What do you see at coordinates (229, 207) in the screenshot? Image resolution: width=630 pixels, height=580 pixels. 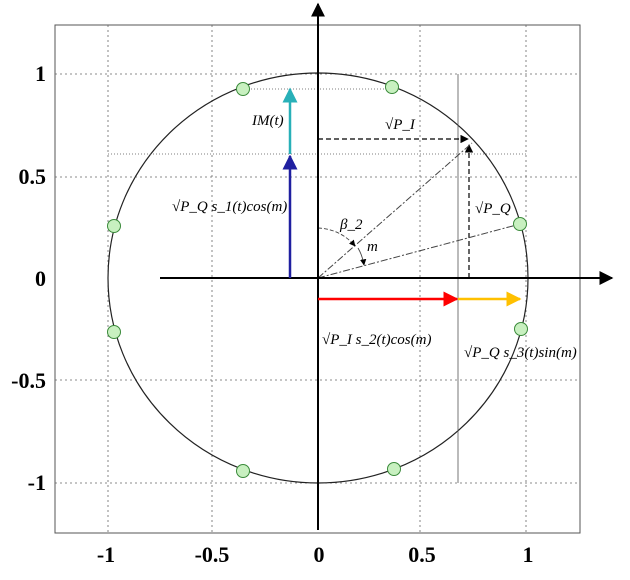 I see `pq-s1-cos-label: √P_Q s_1(t)cos(m)` at bounding box center [229, 207].